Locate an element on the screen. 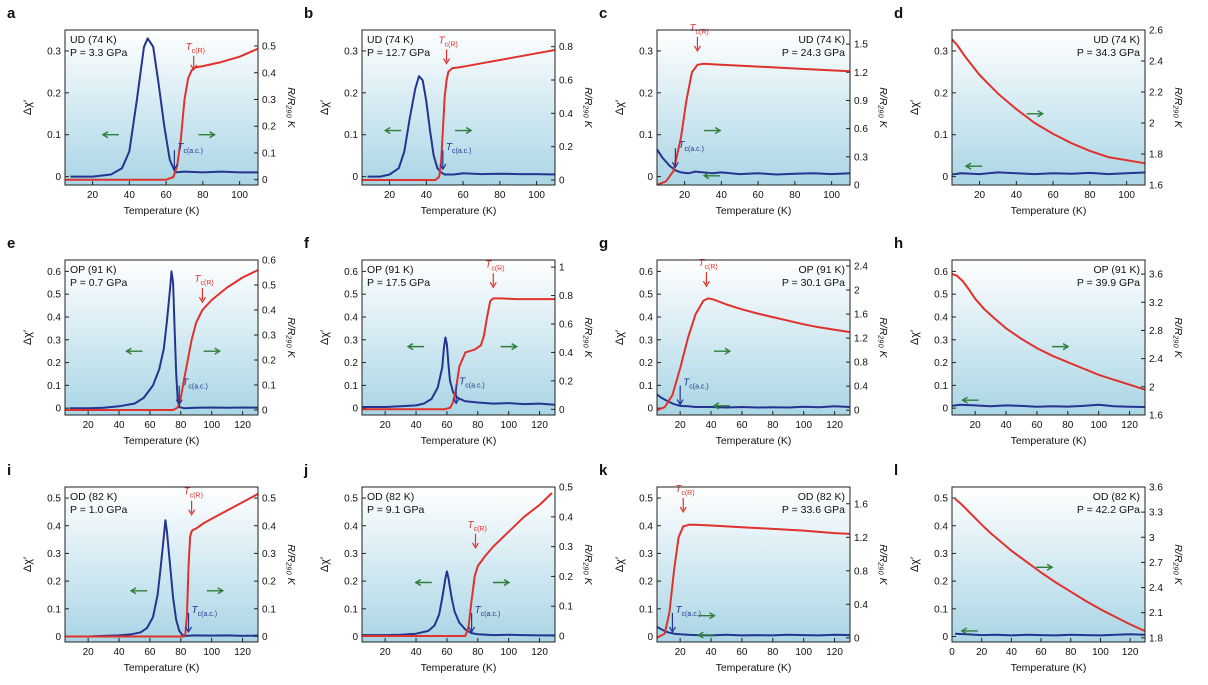 This screenshot has height=685, width=1208. right-tick-label: 0.3 is located at coordinates (269, 554).